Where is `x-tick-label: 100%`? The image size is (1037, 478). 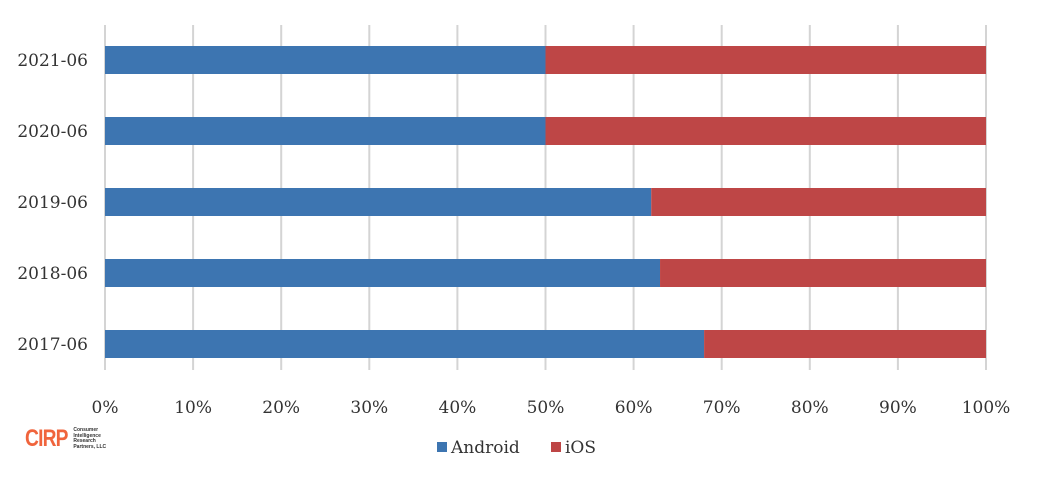
x-tick-label: 100% is located at coordinates (986, 408).